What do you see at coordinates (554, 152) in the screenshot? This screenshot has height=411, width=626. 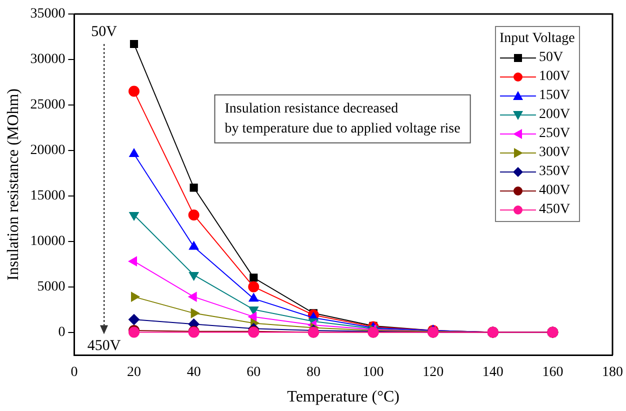 I see `legend-label: 300V` at bounding box center [554, 152].